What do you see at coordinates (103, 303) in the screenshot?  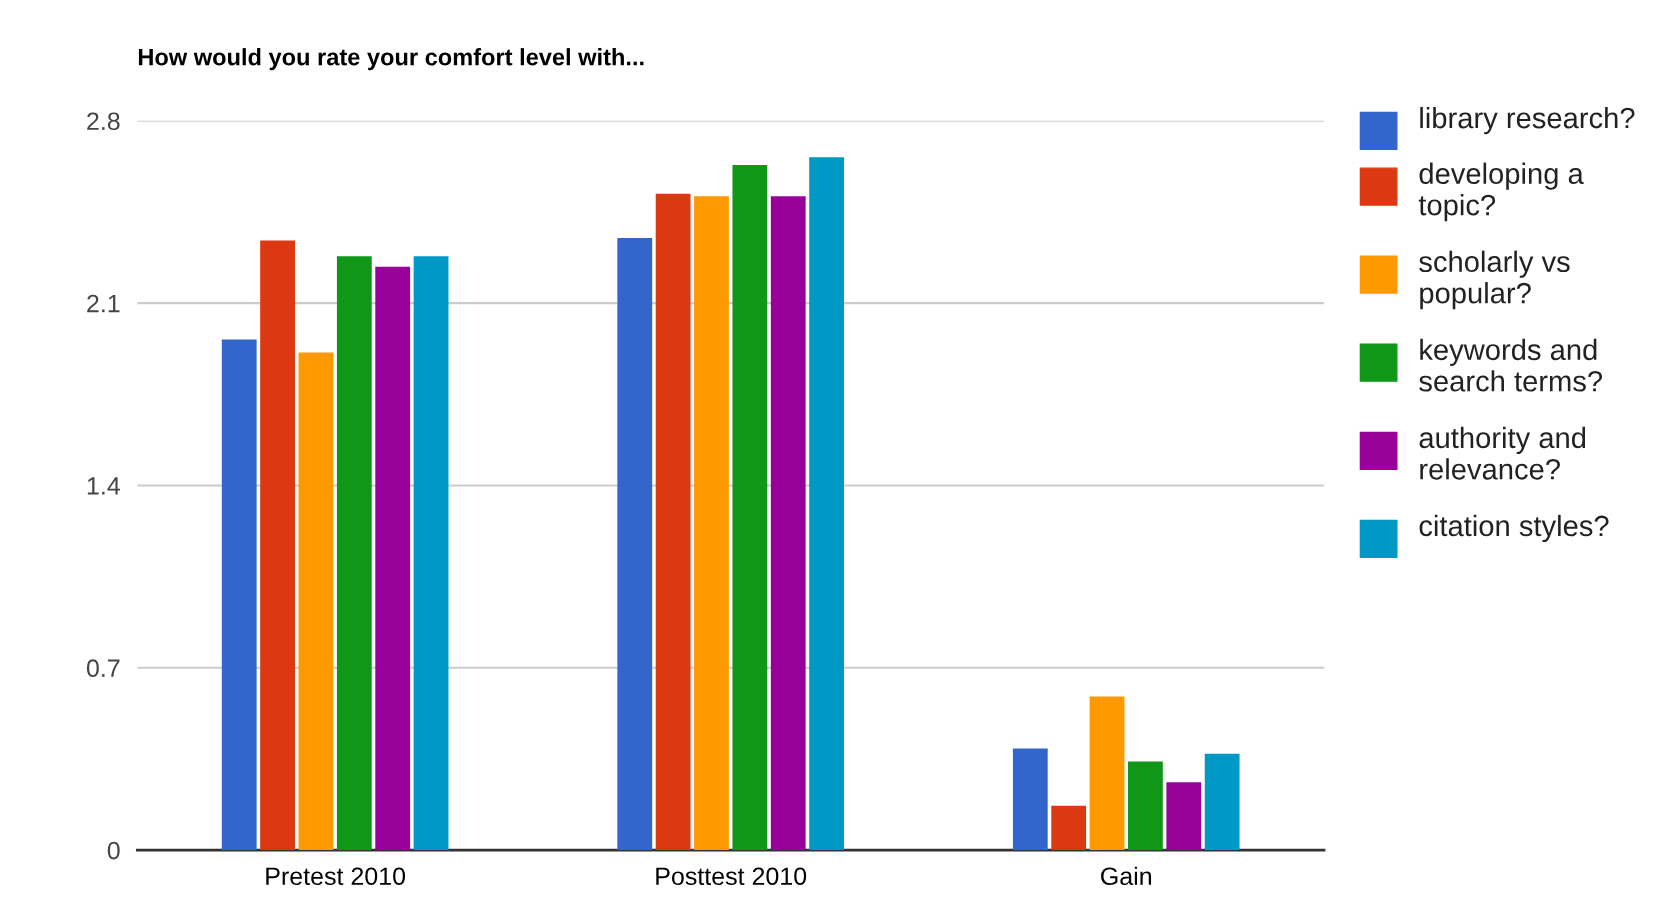 I see `y-tick-label: 2.1` at bounding box center [103, 303].